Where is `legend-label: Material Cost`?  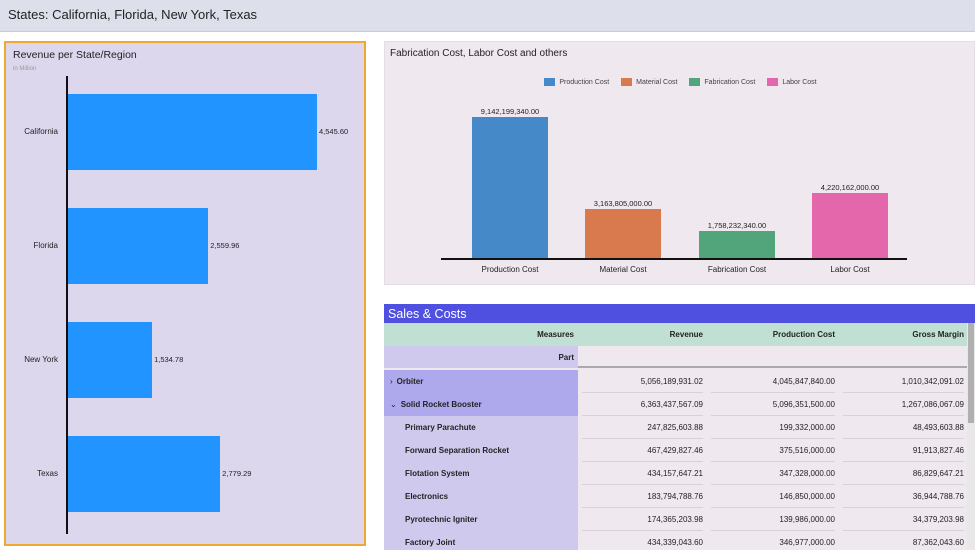
legend-label: Material Cost is located at coordinates (657, 82).